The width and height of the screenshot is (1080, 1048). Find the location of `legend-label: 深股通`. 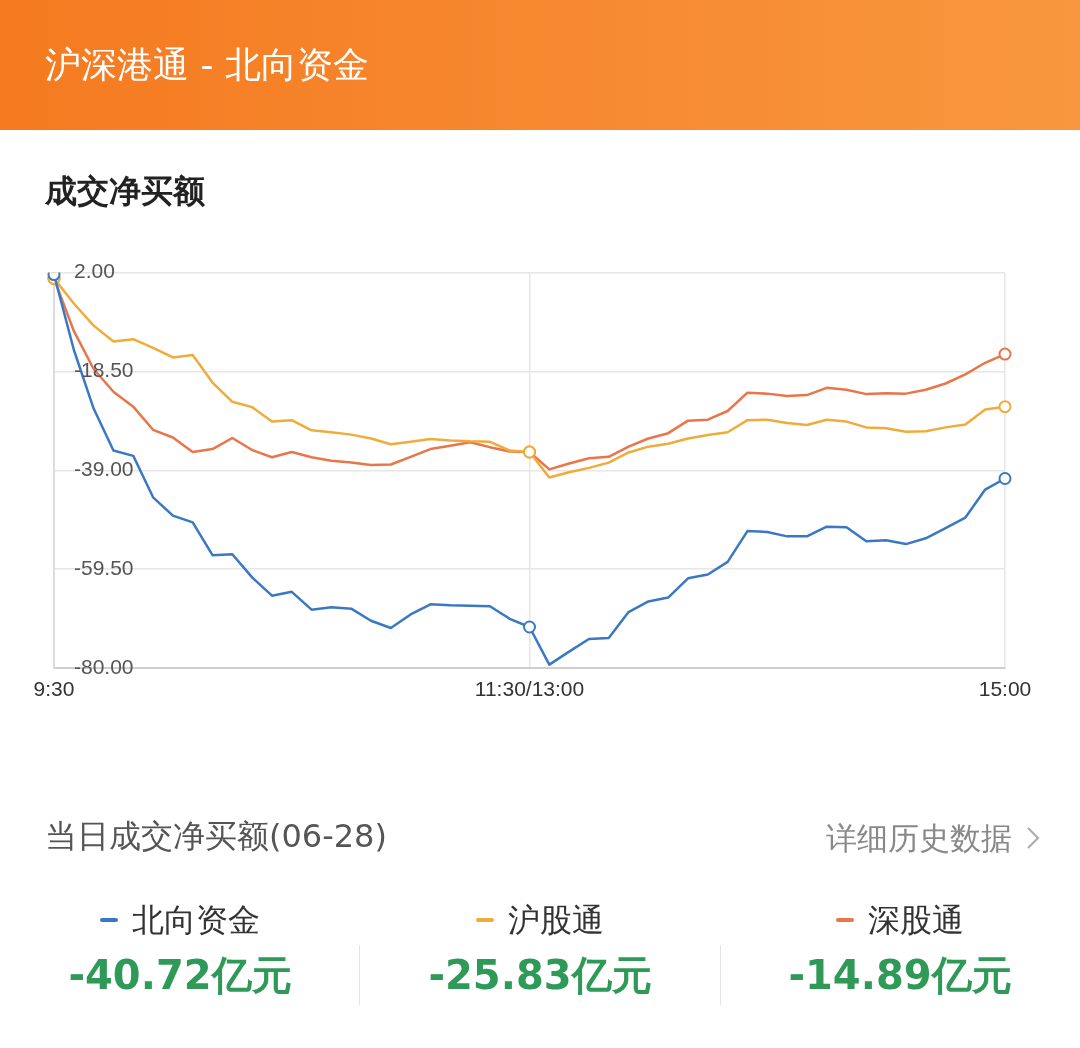

legend-label: 深股通 is located at coordinates (916, 920).